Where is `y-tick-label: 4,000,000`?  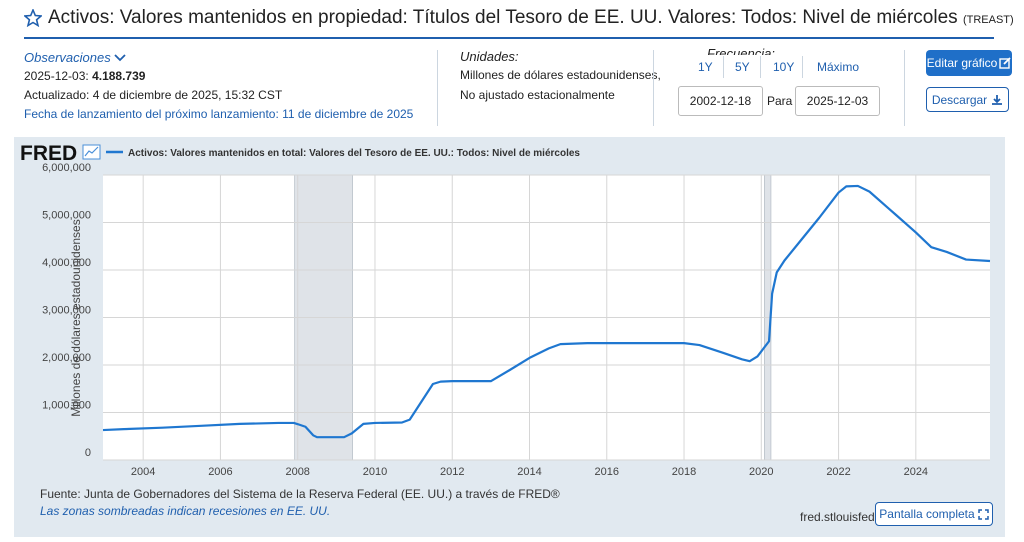 y-tick-label: 4,000,000 is located at coordinates (66, 263).